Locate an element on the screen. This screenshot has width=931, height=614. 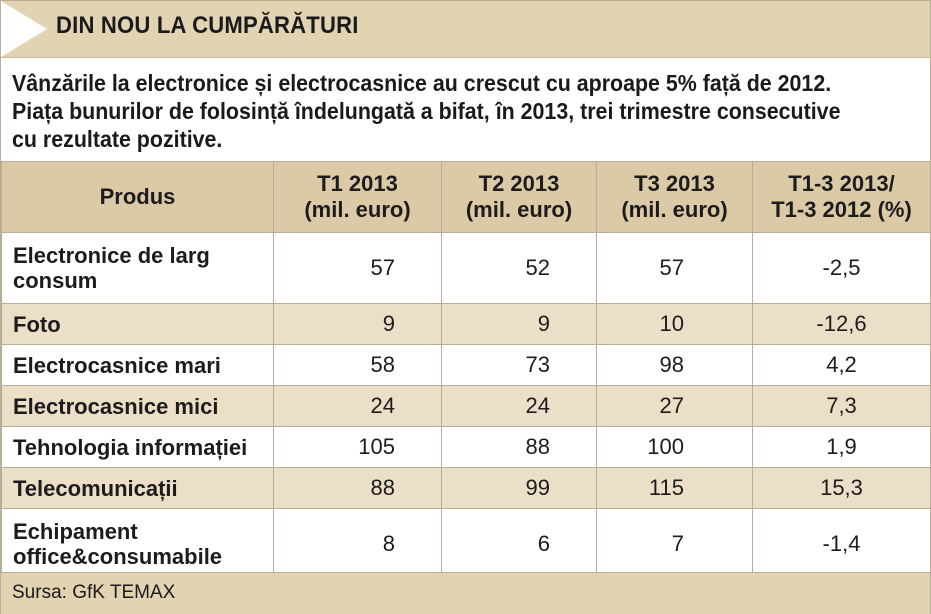
value-cell: 8 is located at coordinates (357, 544).